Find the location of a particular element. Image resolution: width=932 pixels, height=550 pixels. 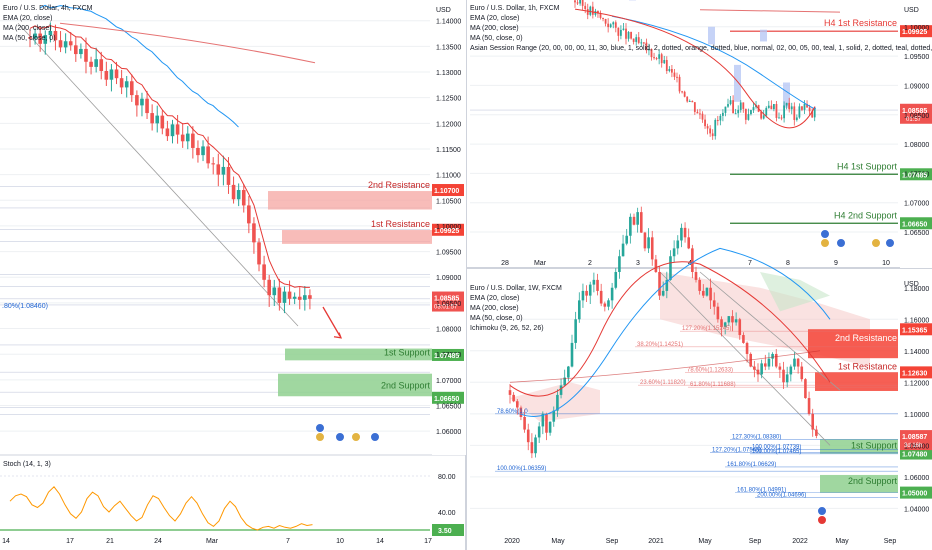

level-tag is located at coordinates (916, 31).